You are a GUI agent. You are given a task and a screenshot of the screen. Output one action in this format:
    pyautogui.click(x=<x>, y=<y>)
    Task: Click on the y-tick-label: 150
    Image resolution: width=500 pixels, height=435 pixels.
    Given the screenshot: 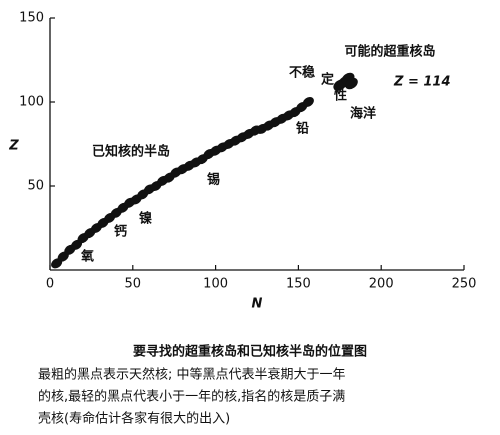 What is the action you would take?
    pyautogui.click(x=31, y=18)
    